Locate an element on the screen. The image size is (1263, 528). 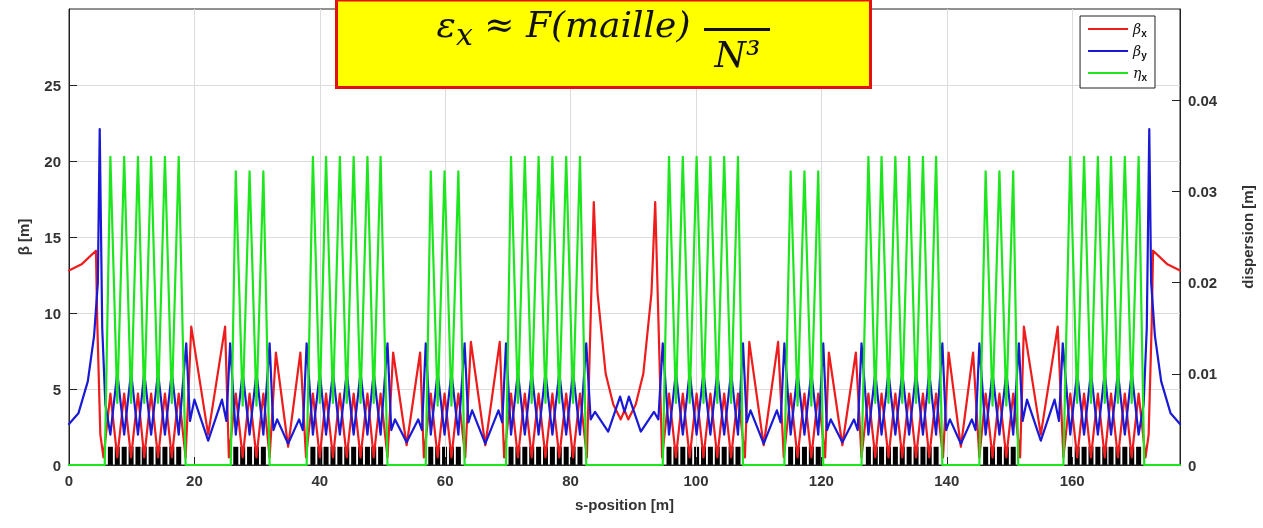
y2-axis-title: dispersion [m] is located at coordinates (1247, 237).